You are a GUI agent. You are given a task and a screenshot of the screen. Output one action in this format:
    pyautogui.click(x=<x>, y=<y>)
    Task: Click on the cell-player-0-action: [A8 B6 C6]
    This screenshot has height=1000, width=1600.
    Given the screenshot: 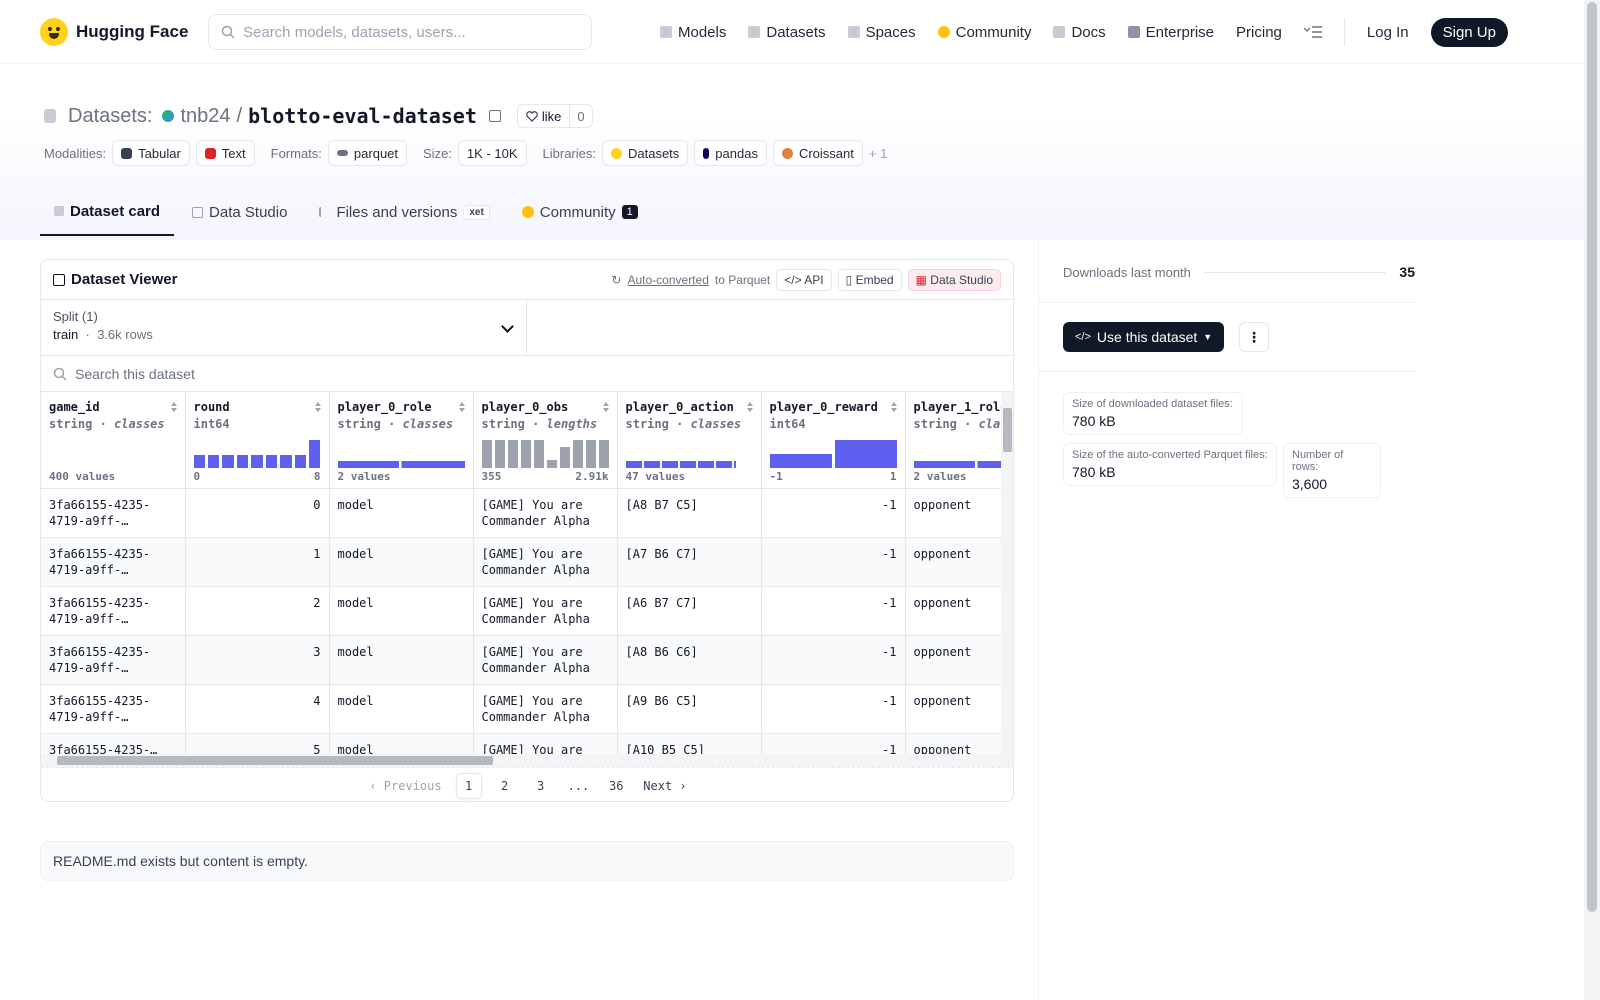 What is the action you would take?
    pyautogui.click(x=689, y=660)
    